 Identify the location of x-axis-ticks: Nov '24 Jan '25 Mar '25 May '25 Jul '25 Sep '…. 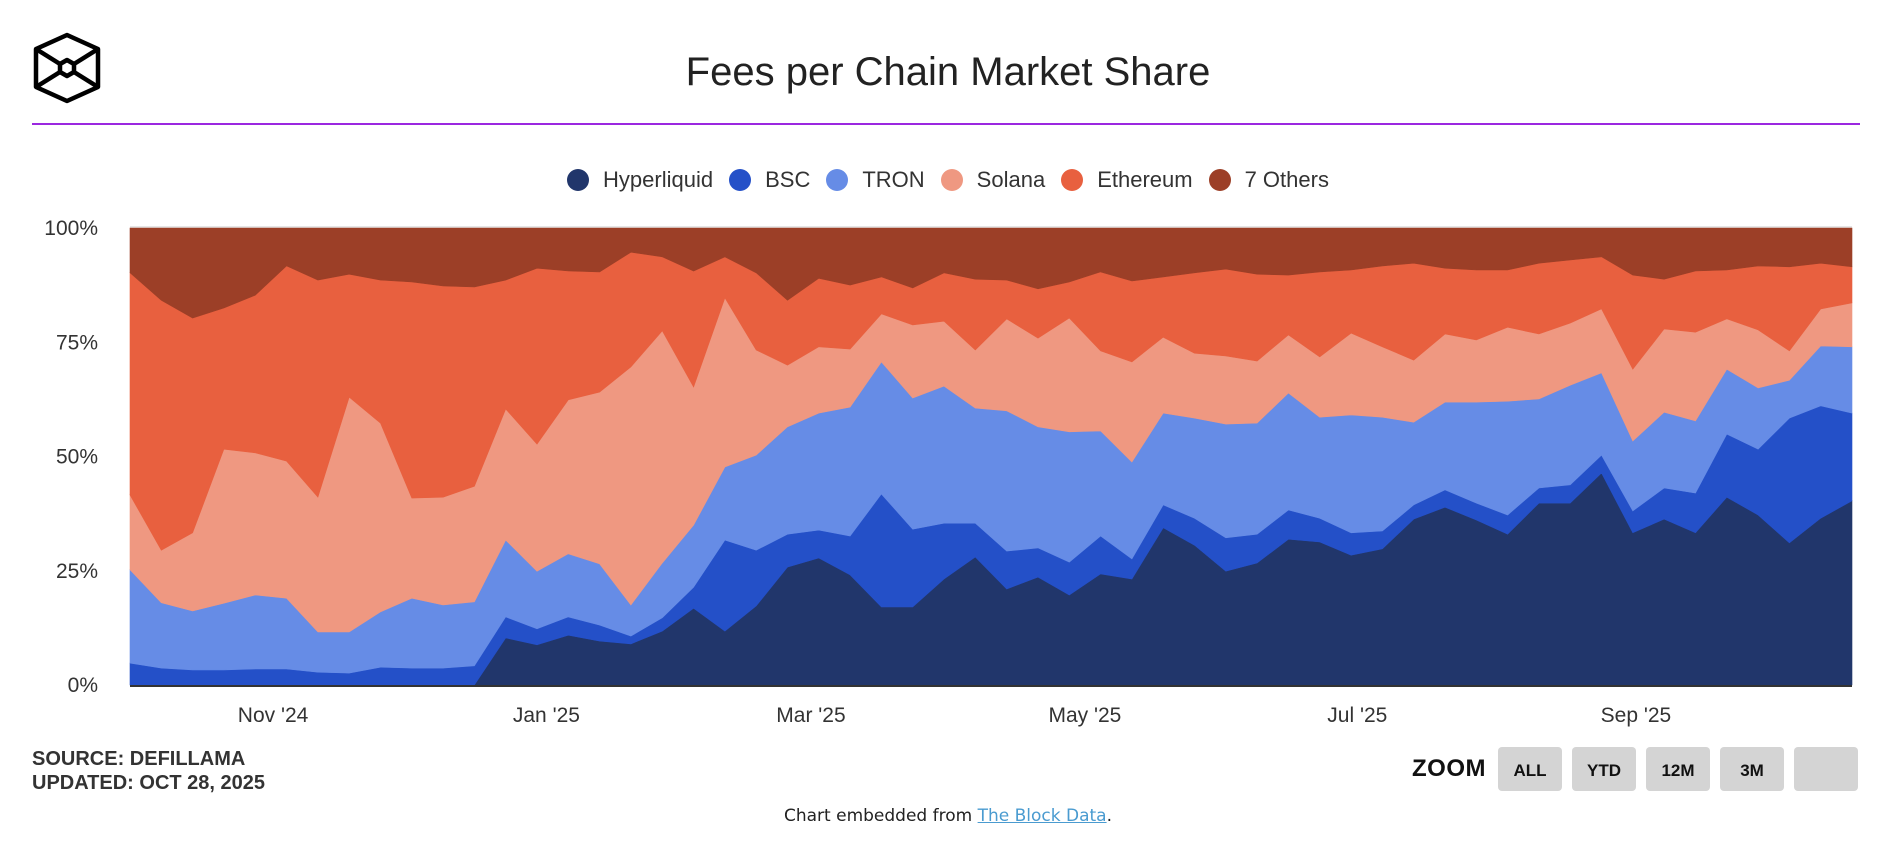
(954, 715).